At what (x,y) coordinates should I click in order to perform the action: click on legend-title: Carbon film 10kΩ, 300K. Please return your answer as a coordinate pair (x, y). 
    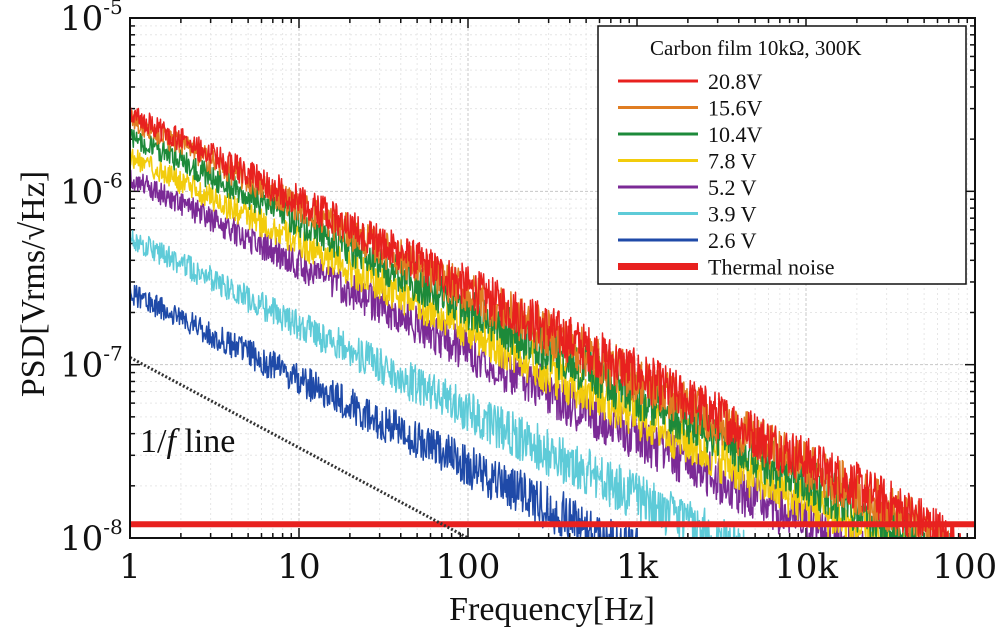
    Looking at the image, I should click on (756, 48).